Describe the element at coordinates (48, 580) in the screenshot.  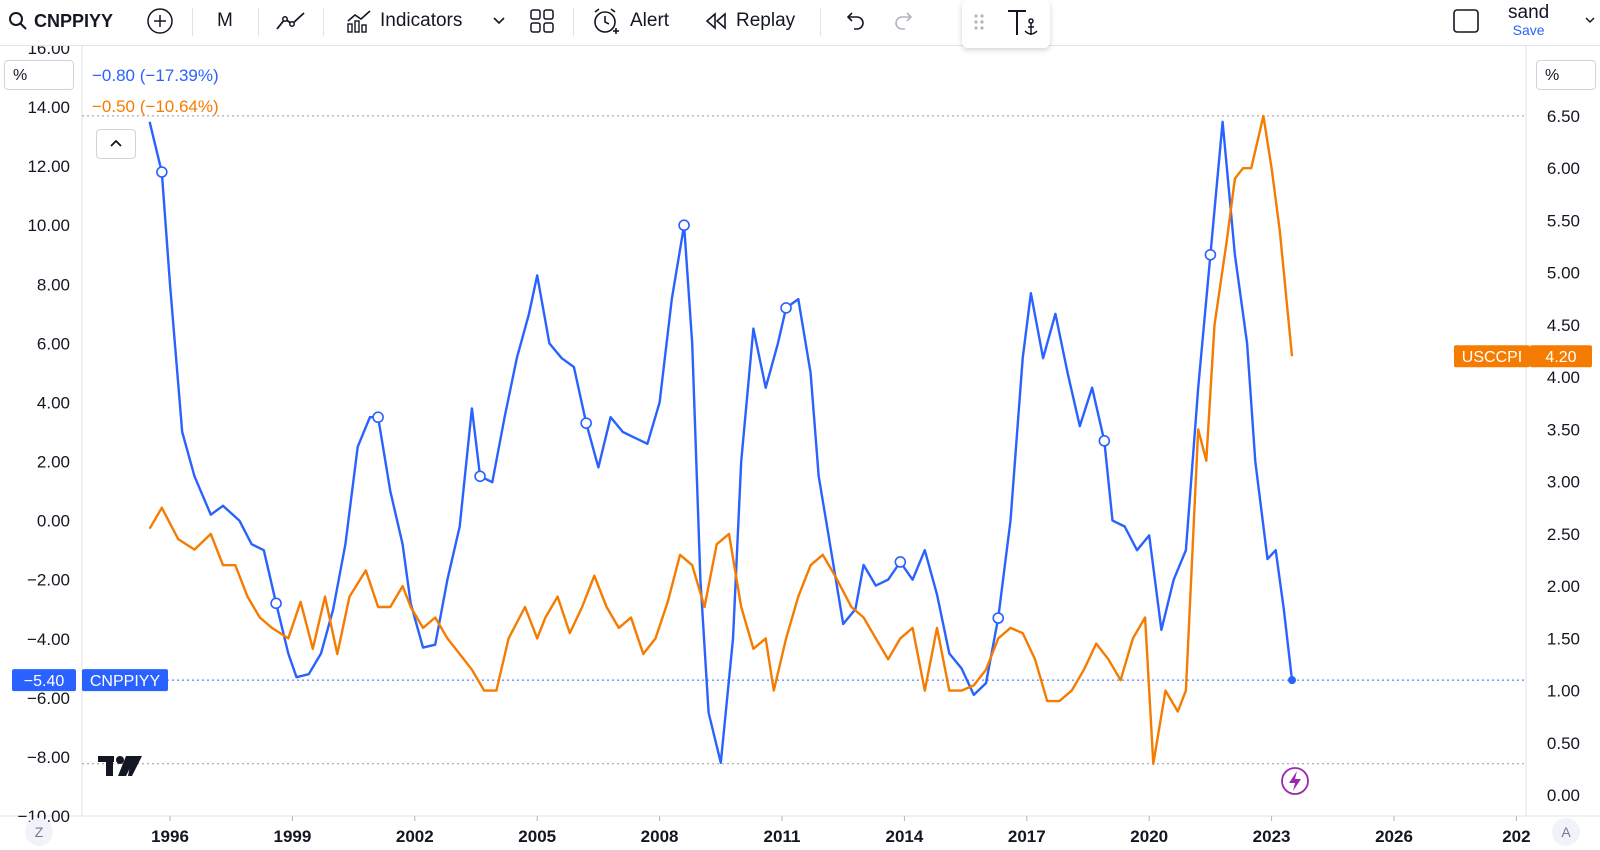
I see `left-tick-label: −2.00` at that location.